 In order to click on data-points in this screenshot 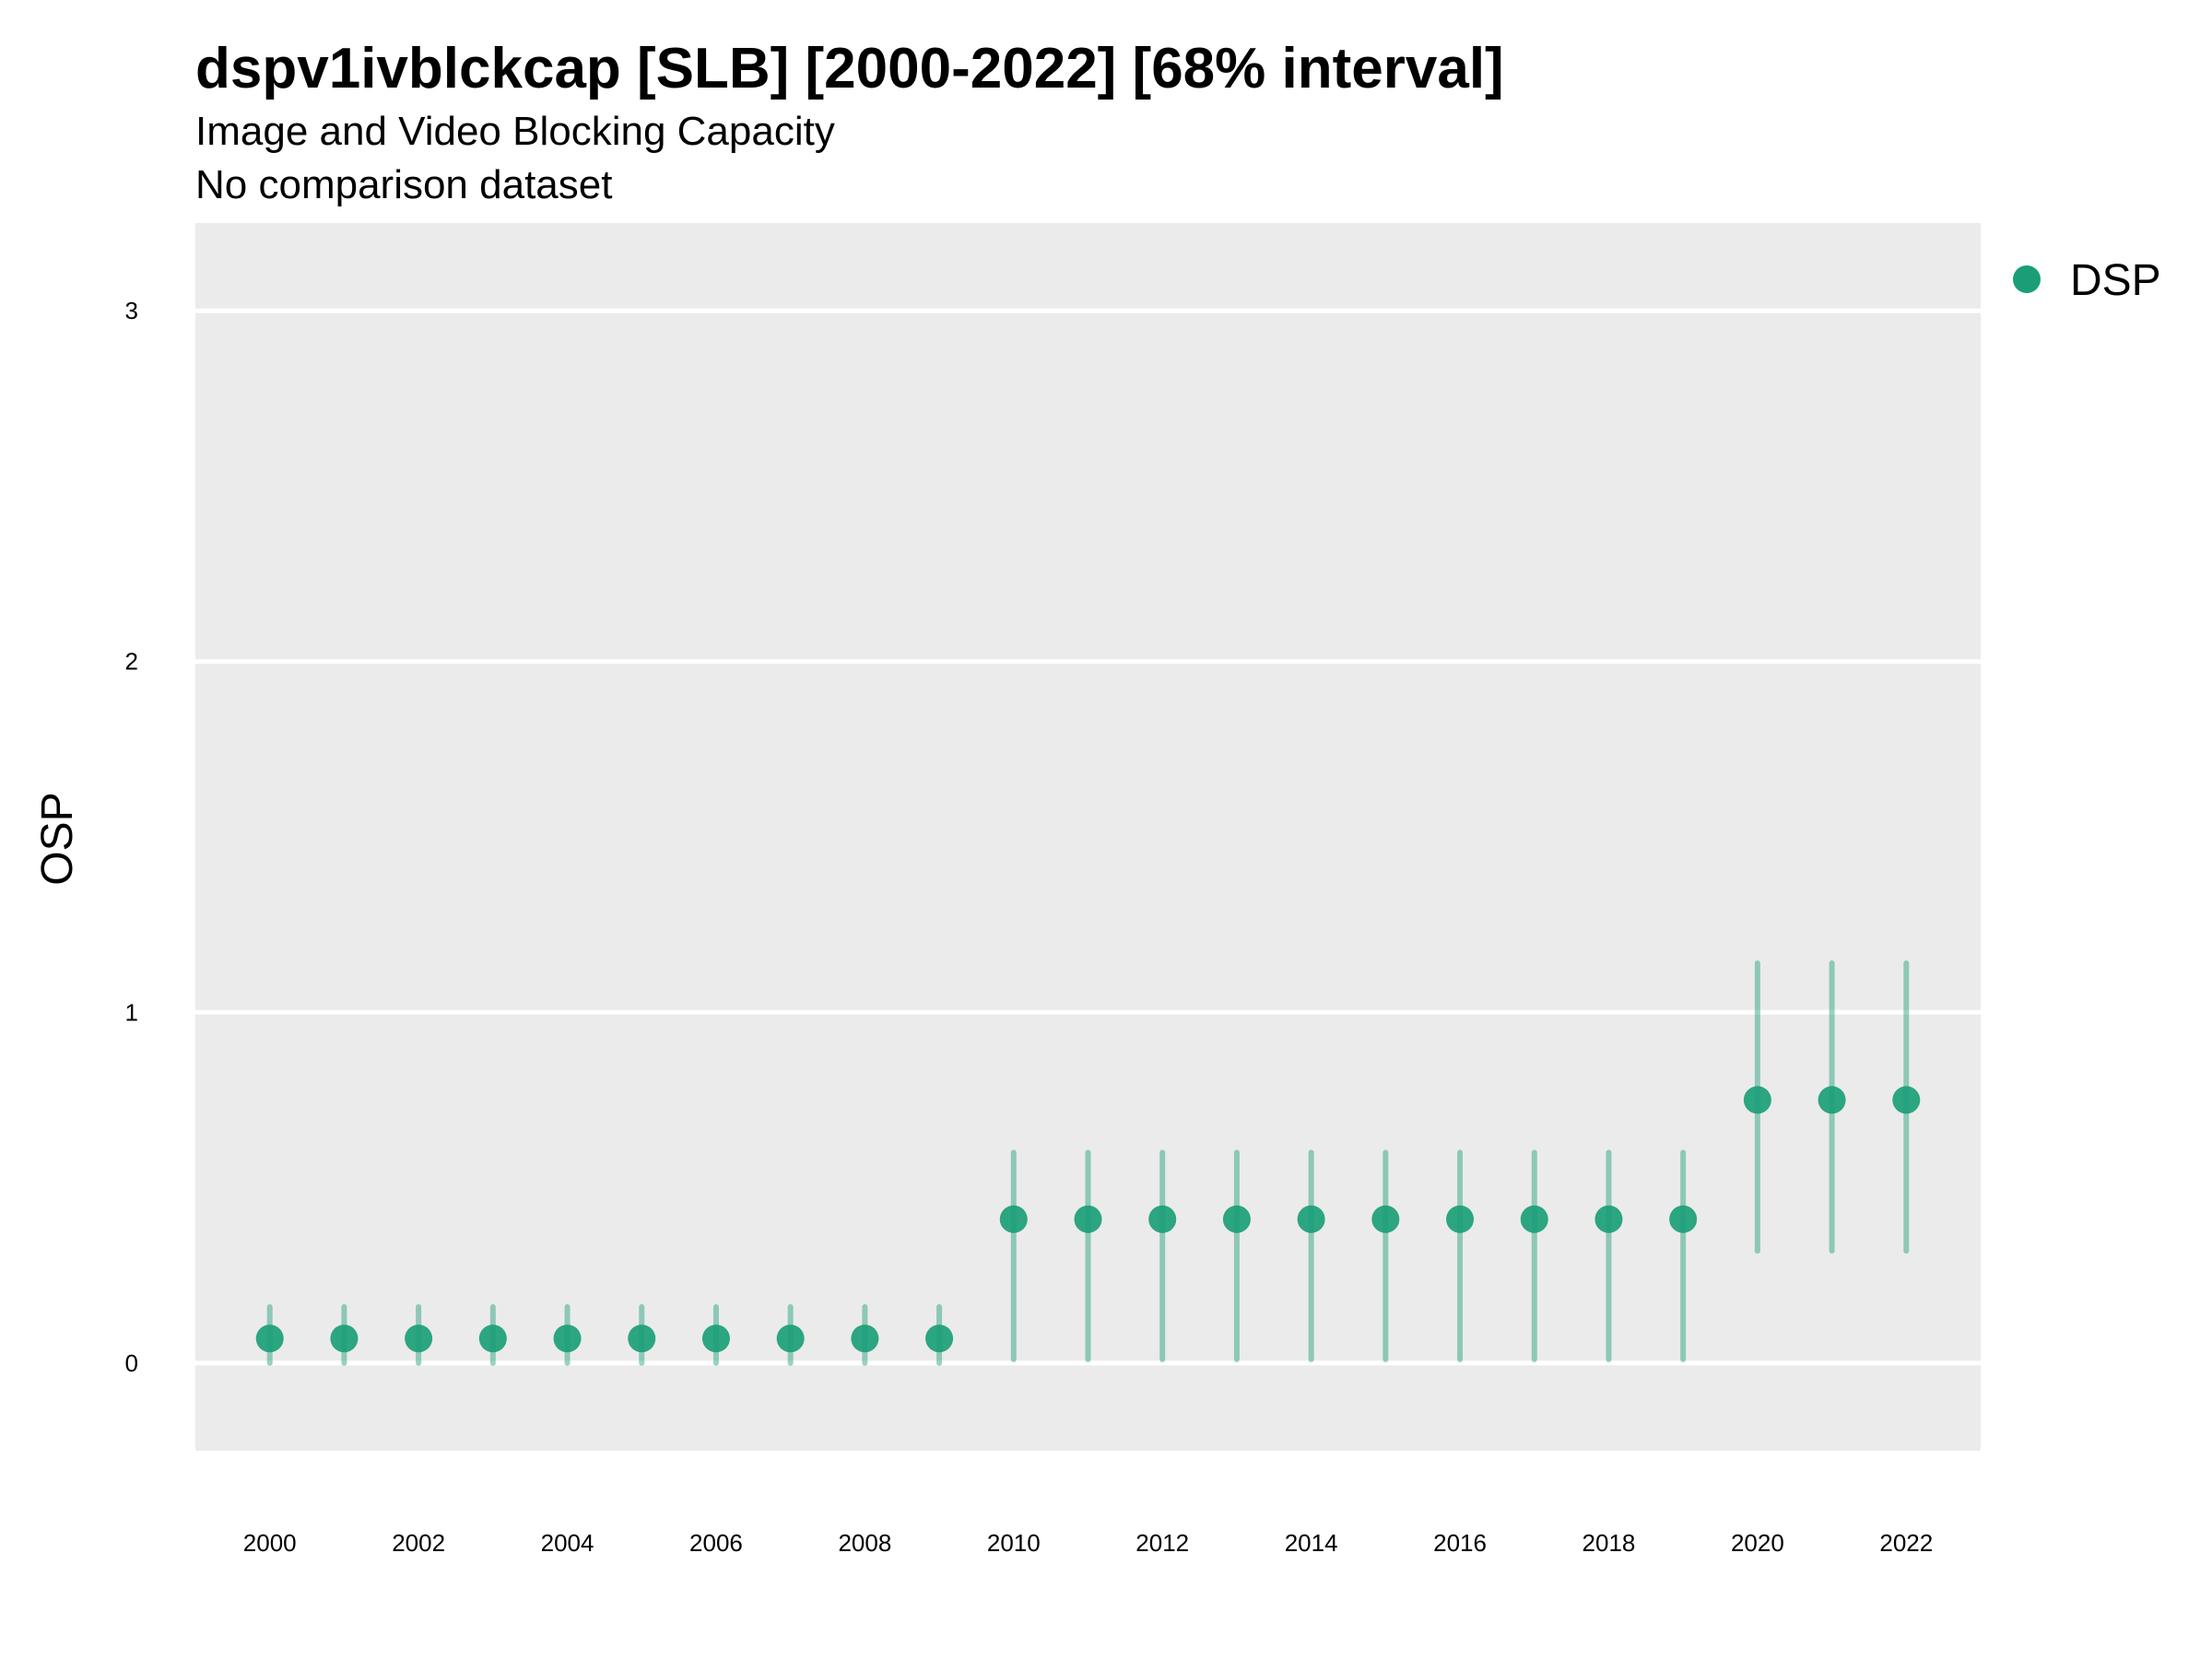, I will do `click(1088, 1219)`.